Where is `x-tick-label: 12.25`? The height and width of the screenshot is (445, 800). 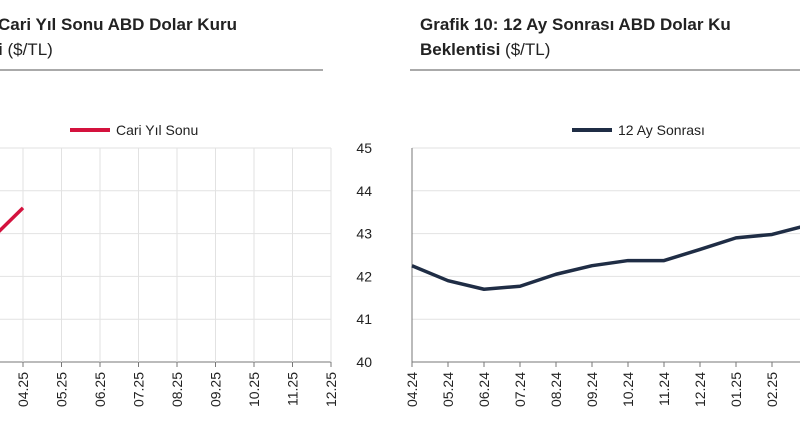
x-tick-label: 12.25 is located at coordinates (331, 389).